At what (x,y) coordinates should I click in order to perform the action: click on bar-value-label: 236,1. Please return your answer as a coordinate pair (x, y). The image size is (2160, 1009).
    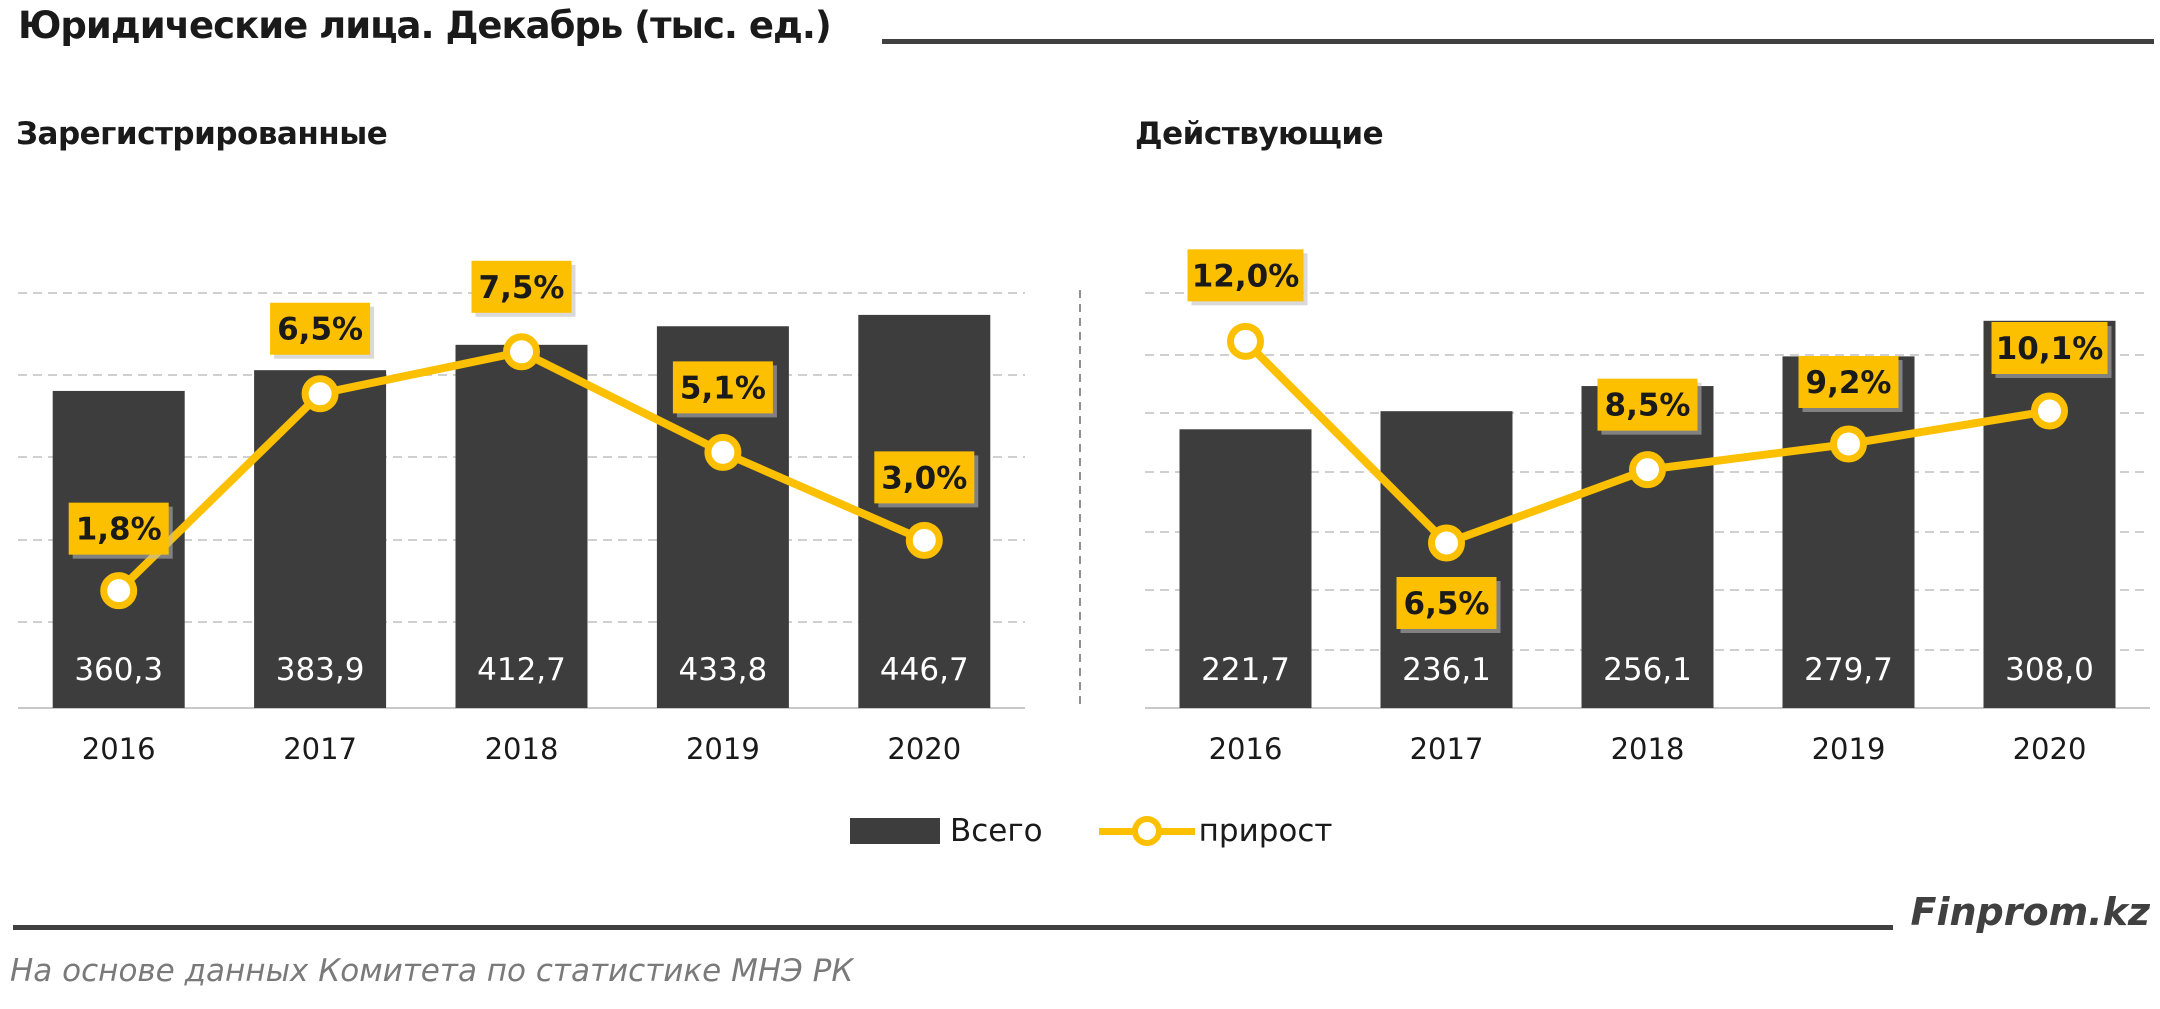
    Looking at the image, I should click on (1446, 670).